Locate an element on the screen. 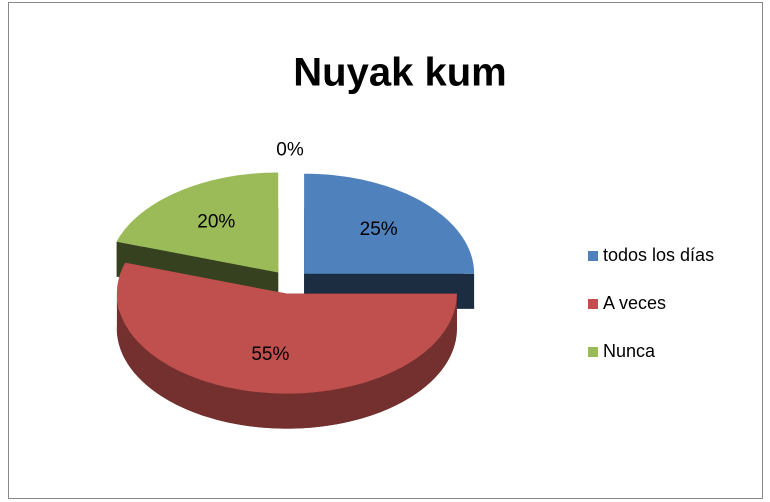 The image size is (770, 502). data-label: 25% is located at coordinates (379, 229).